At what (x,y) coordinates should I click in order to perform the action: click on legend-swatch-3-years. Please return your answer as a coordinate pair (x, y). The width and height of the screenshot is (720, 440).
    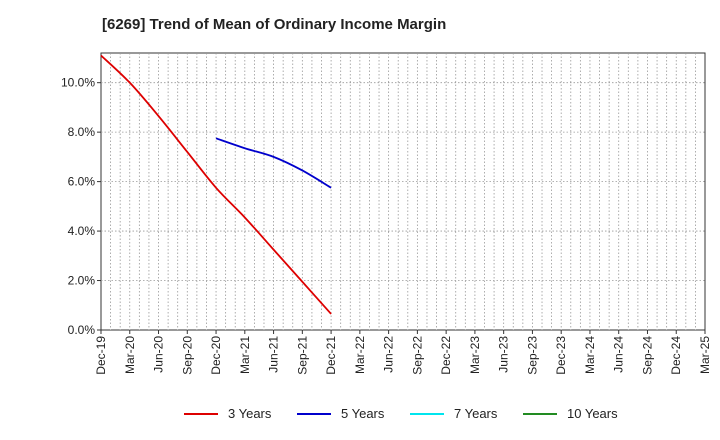
    Looking at the image, I should click on (201, 413).